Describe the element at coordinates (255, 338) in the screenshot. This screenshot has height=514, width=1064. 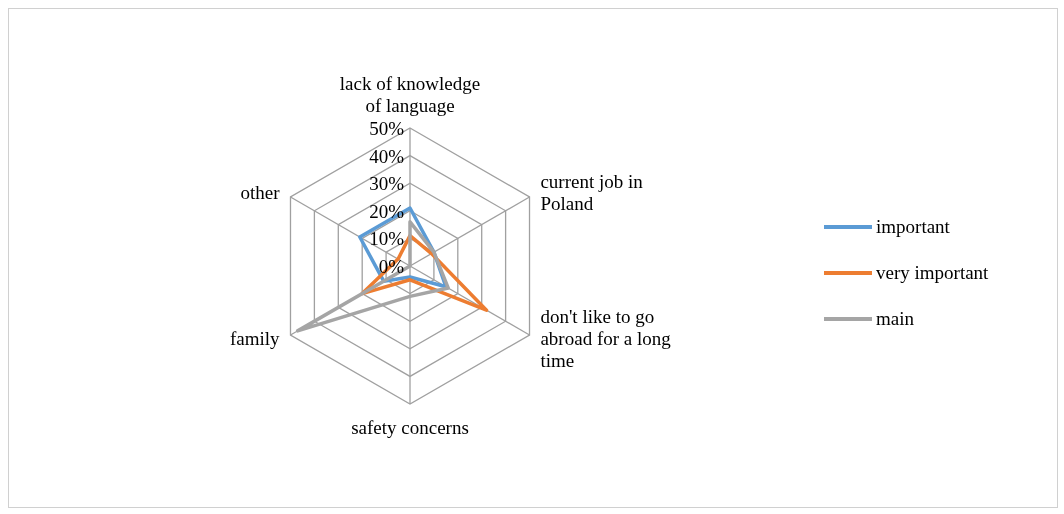
I see `spoke-label: family` at that location.